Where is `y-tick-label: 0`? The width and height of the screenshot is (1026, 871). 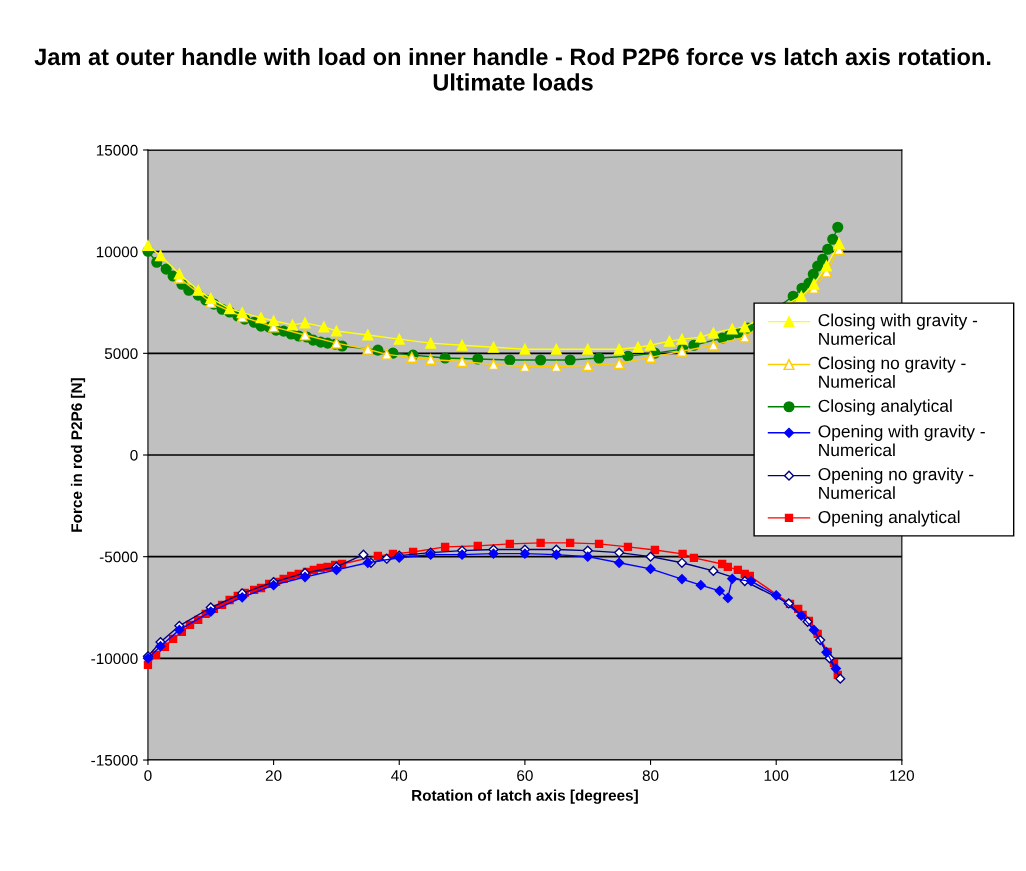
y-tick-label: 0 is located at coordinates (134, 455).